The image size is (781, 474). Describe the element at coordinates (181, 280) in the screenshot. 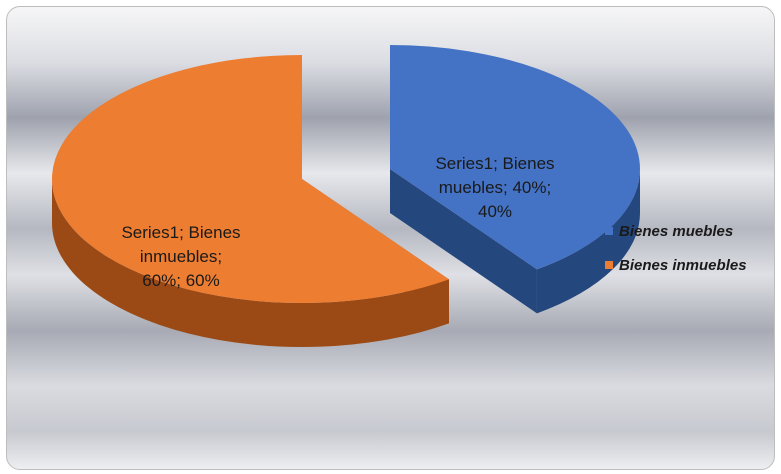

I see `data-label-line: 60%; 60%` at that location.